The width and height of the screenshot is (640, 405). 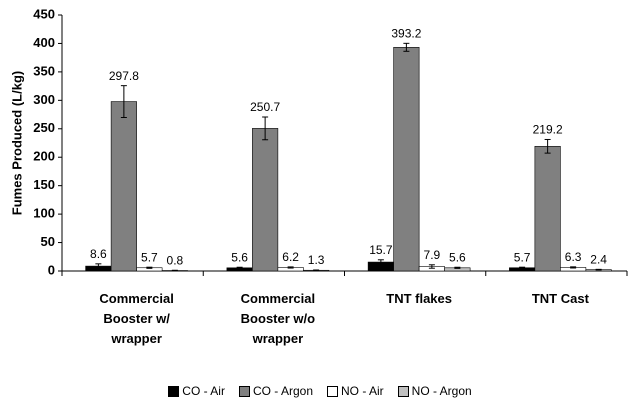 I want to click on data-label: 1.3, so click(x=316, y=260).